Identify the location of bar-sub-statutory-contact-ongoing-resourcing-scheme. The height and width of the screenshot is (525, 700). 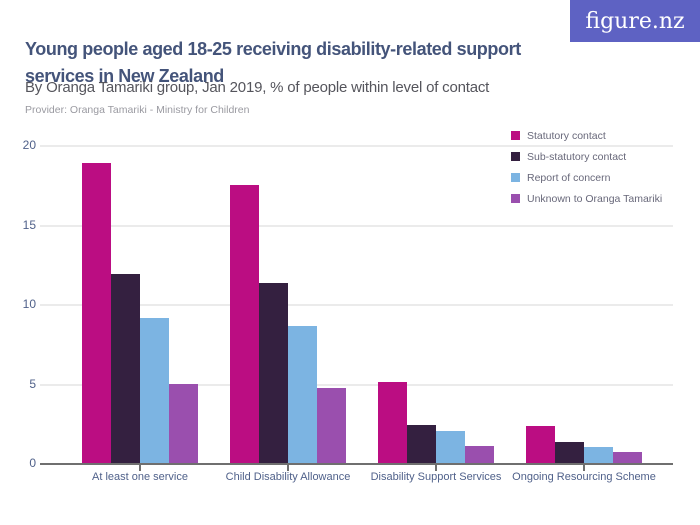
(569, 452).